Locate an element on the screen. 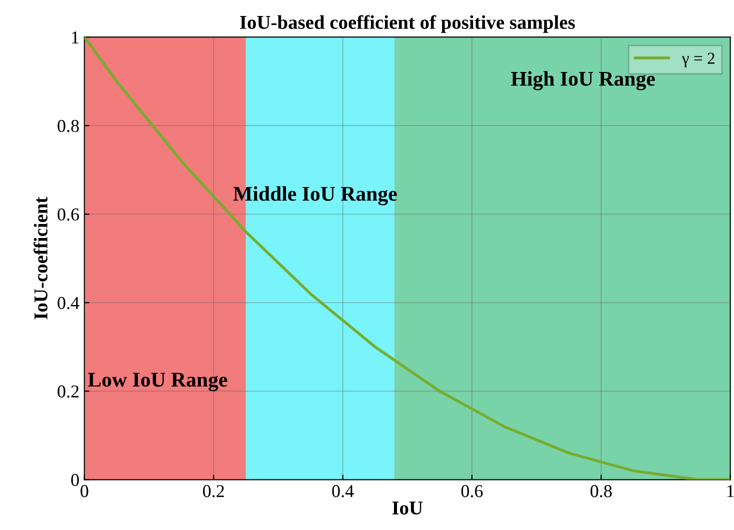 This screenshot has height=530, width=734. y-tick-label: 0.2 is located at coordinates (68, 391).